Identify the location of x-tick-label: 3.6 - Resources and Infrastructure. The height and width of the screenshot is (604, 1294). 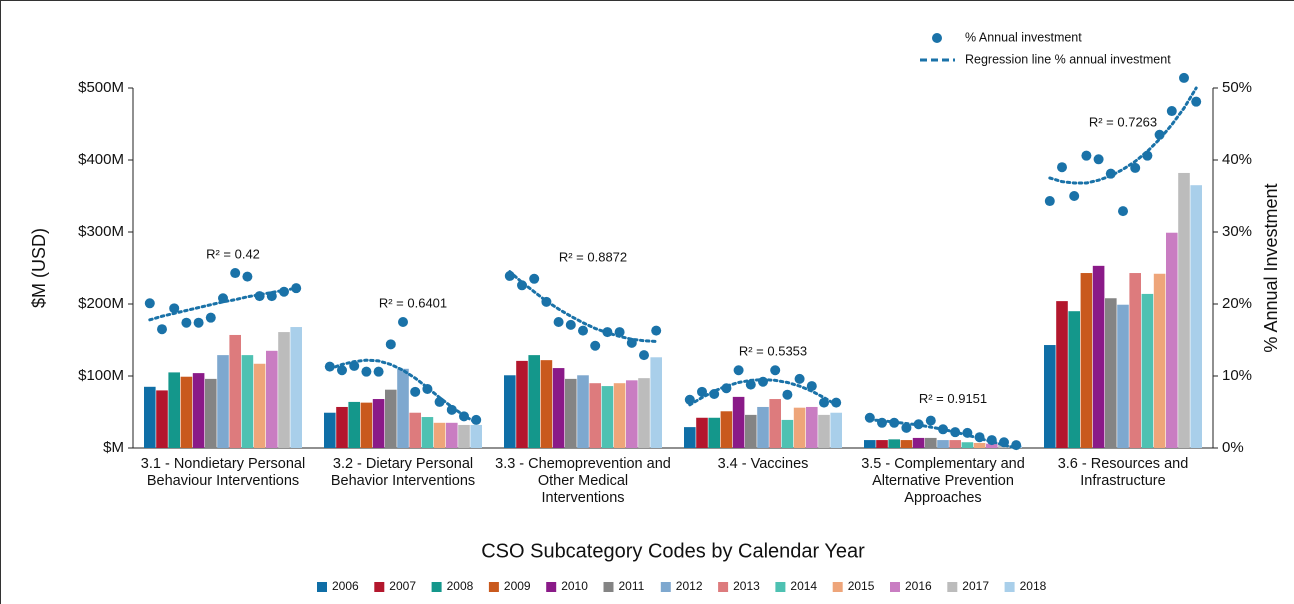
(1123, 472).